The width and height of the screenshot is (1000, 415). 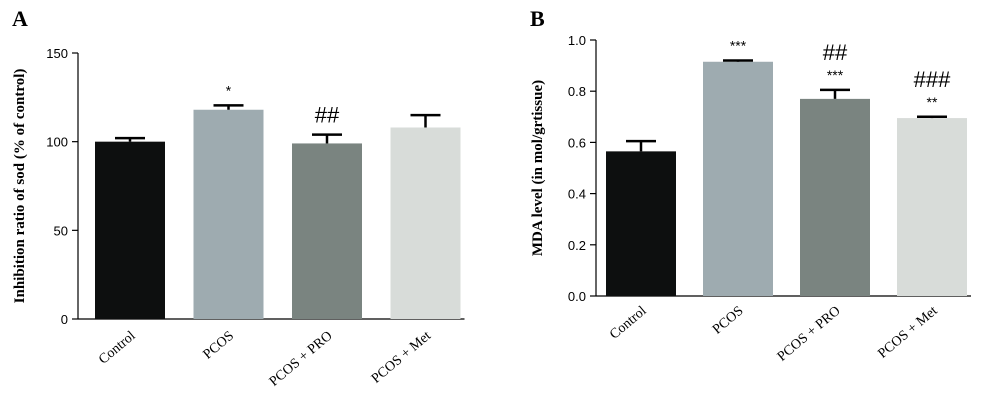 What do you see at coordinates (577, 142) in the screenshot?
I see `y-tick-label: 0.6` at bounding box center [577, 142].